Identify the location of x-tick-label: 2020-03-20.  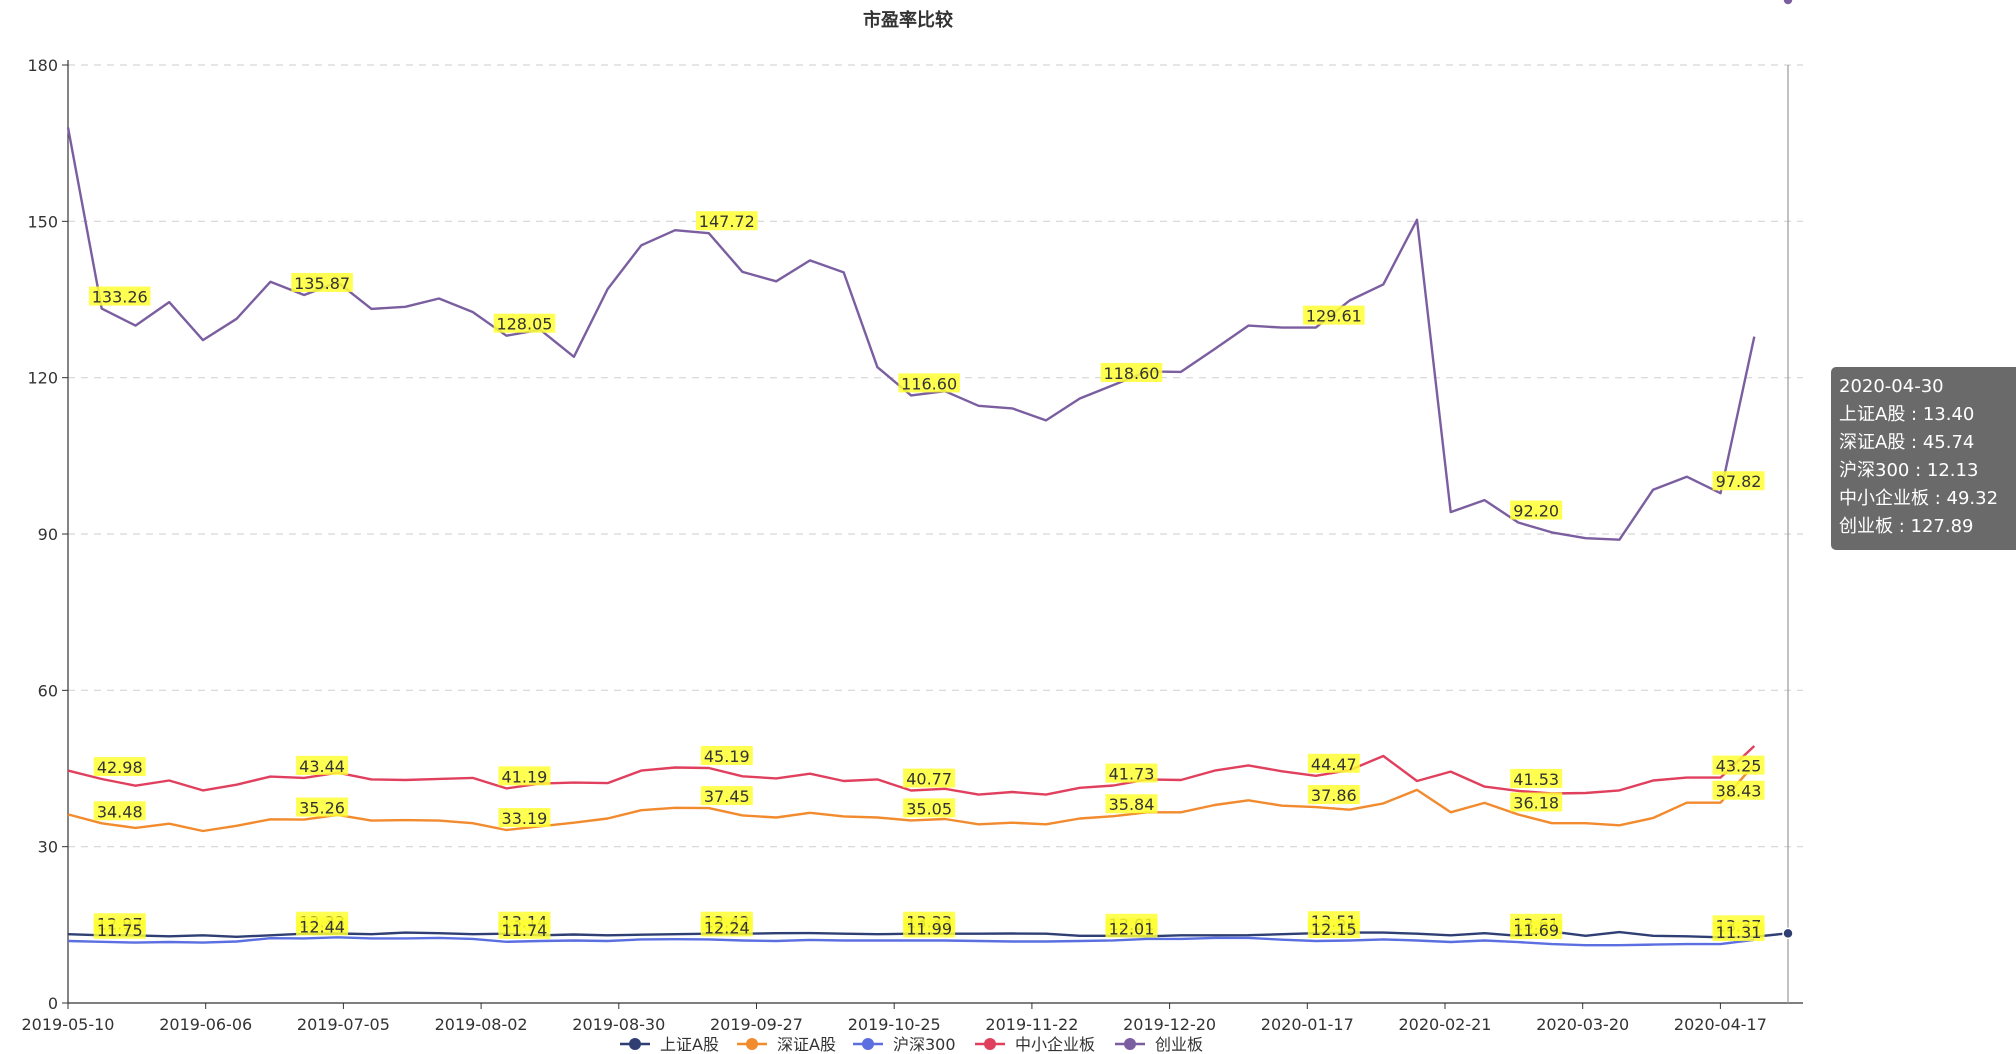
(1582, 1024).